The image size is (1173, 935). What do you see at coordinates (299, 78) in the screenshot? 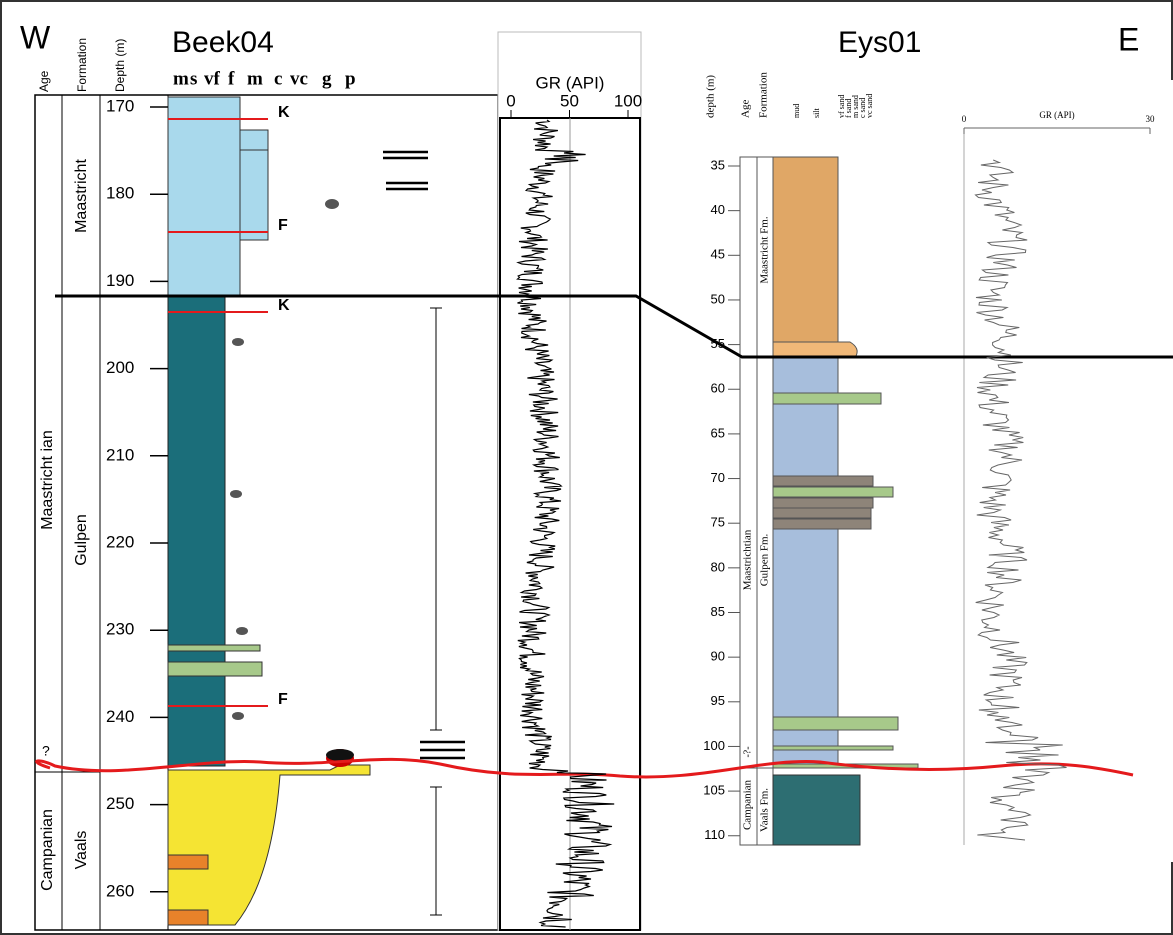
I see `grain-size: vc` at bounding box center [299, 78].